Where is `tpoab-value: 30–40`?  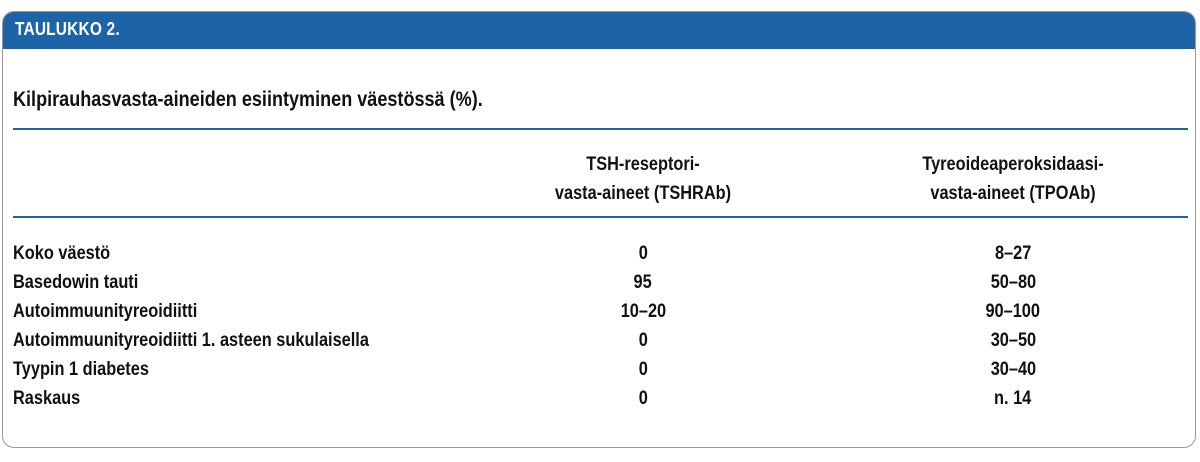
tpoab-value: 30–40 is located at coordinates (1013, 369).